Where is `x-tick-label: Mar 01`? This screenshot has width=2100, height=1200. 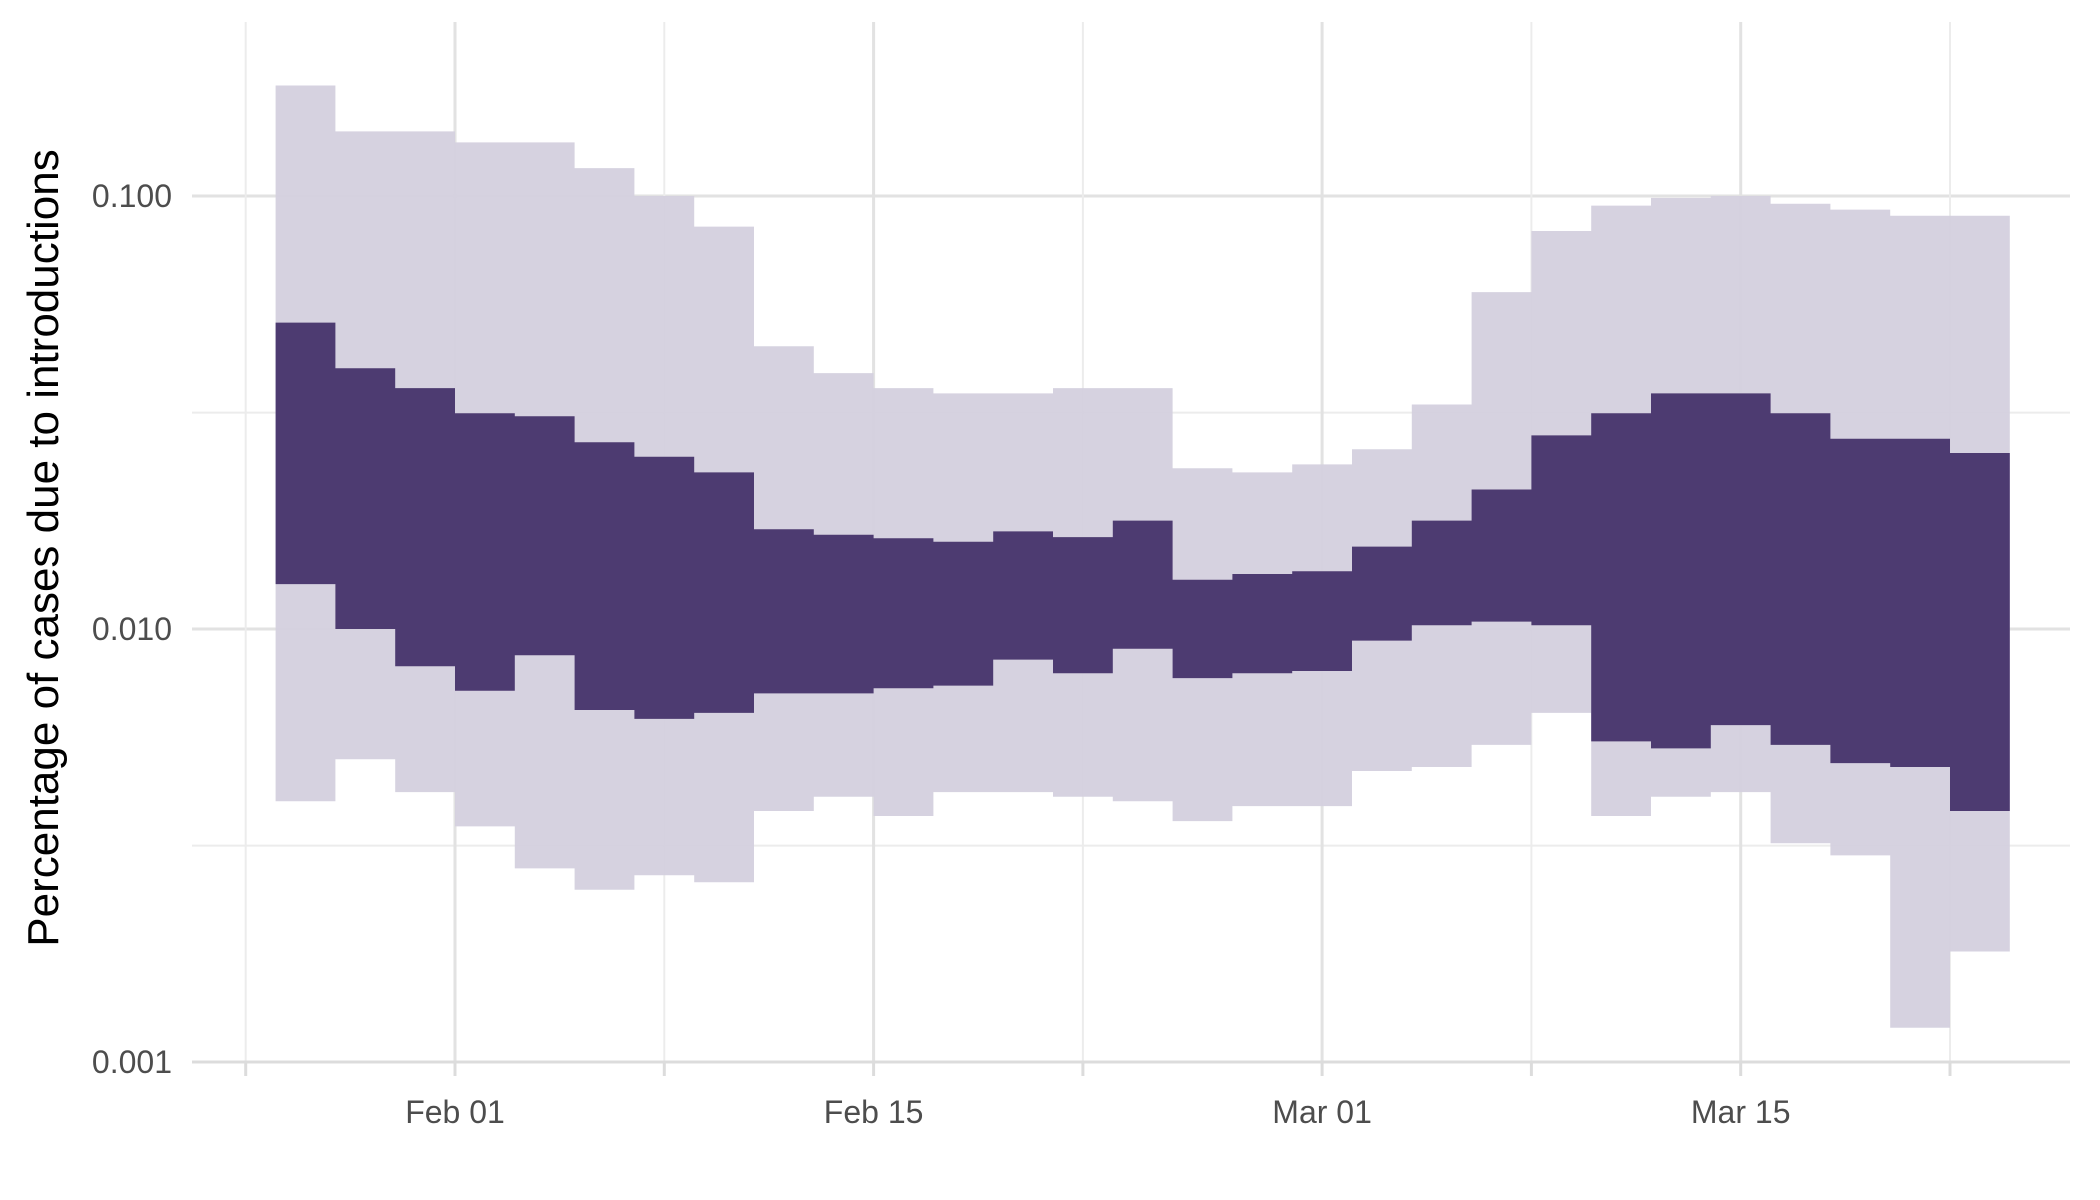 x-tick-label: Mar 01 is located at coordinates (1322, 1112).